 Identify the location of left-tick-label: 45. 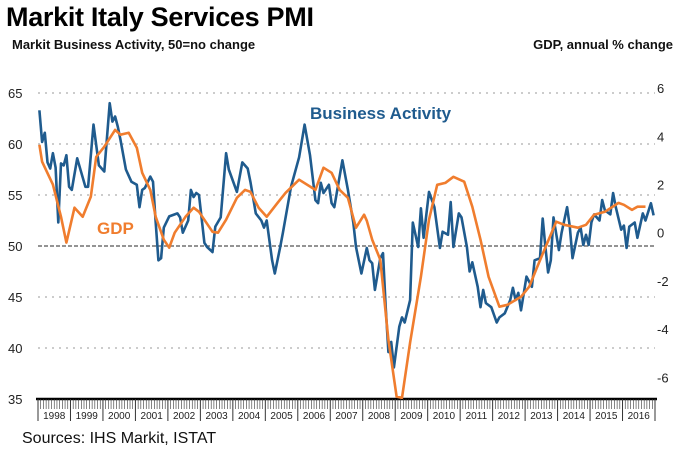
(15, 297).